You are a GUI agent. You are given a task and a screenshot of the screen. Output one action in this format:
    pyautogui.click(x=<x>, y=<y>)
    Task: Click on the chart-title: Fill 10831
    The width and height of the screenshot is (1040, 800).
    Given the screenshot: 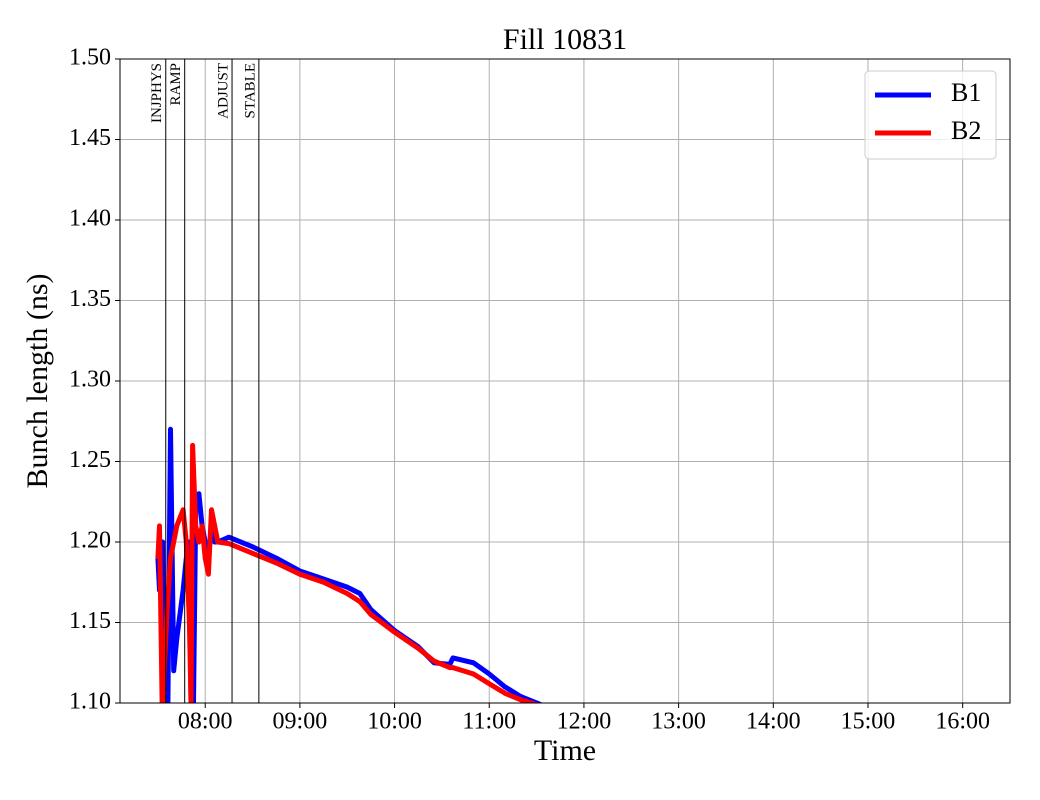 What is the action you would take?
    pyautogui.click(x=565, y=39)
    